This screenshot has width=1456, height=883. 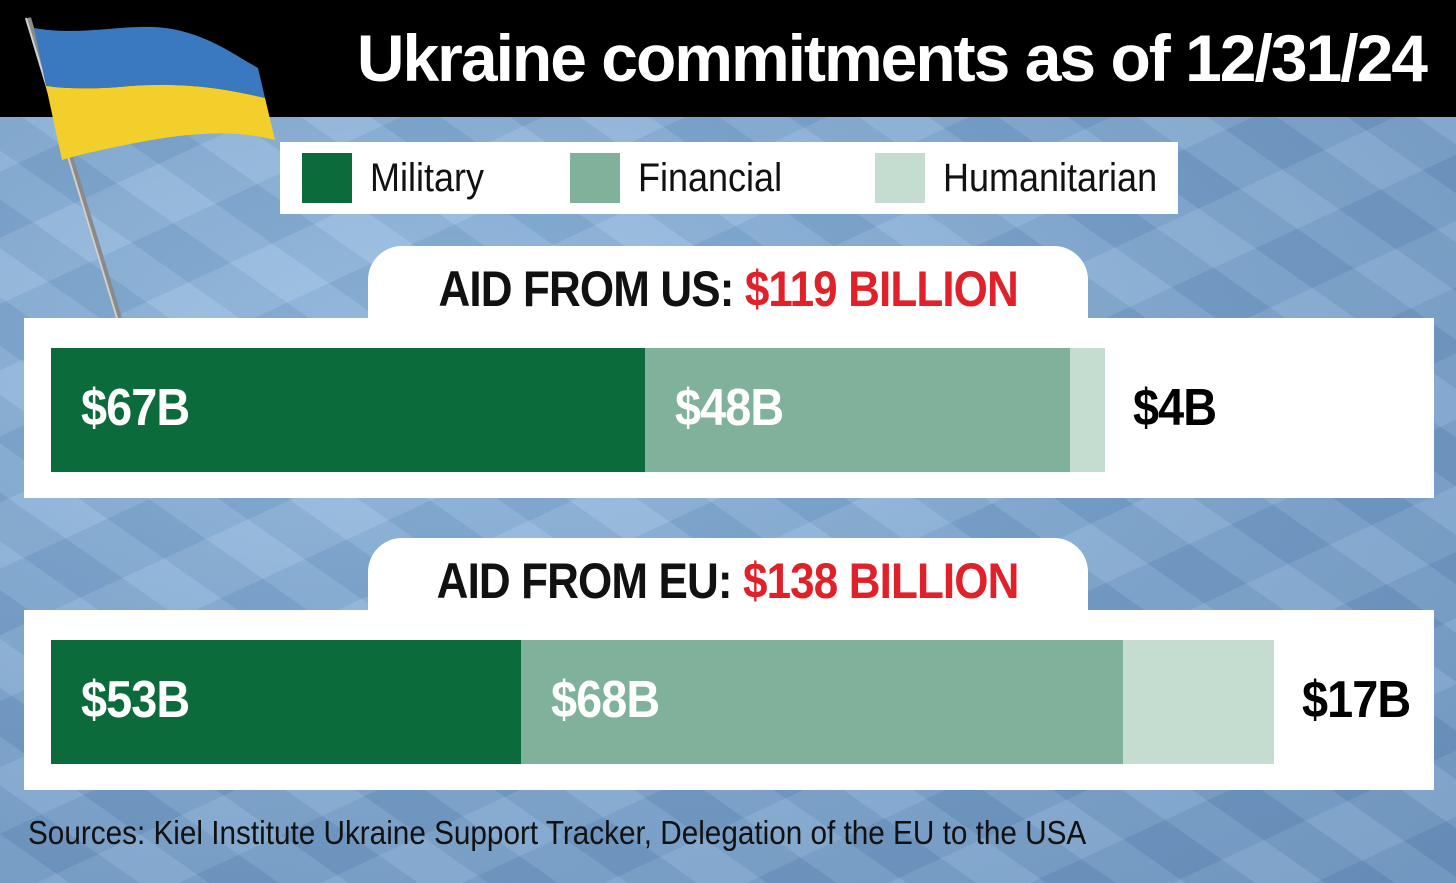 What do you see at coordinates (1087, 410) in the screenshot?
I see `us-bar-humanitarian` at bounding box center [1087, 410].